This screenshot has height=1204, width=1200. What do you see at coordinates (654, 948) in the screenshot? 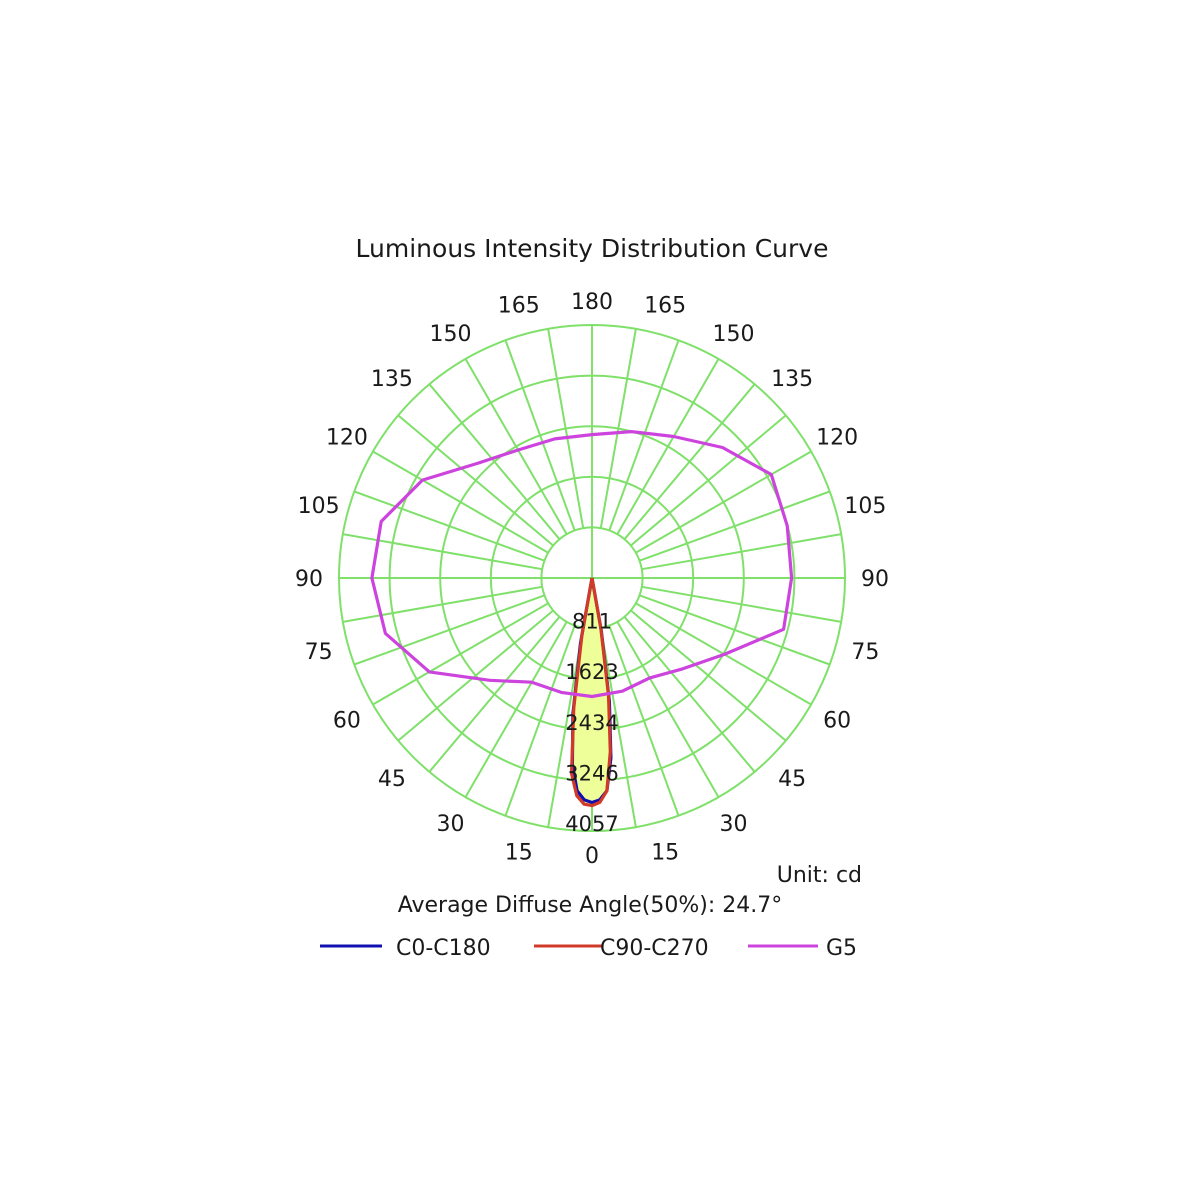
I see `legend-label-c90-c270: C90-C270` at bounding box center [654, 948].